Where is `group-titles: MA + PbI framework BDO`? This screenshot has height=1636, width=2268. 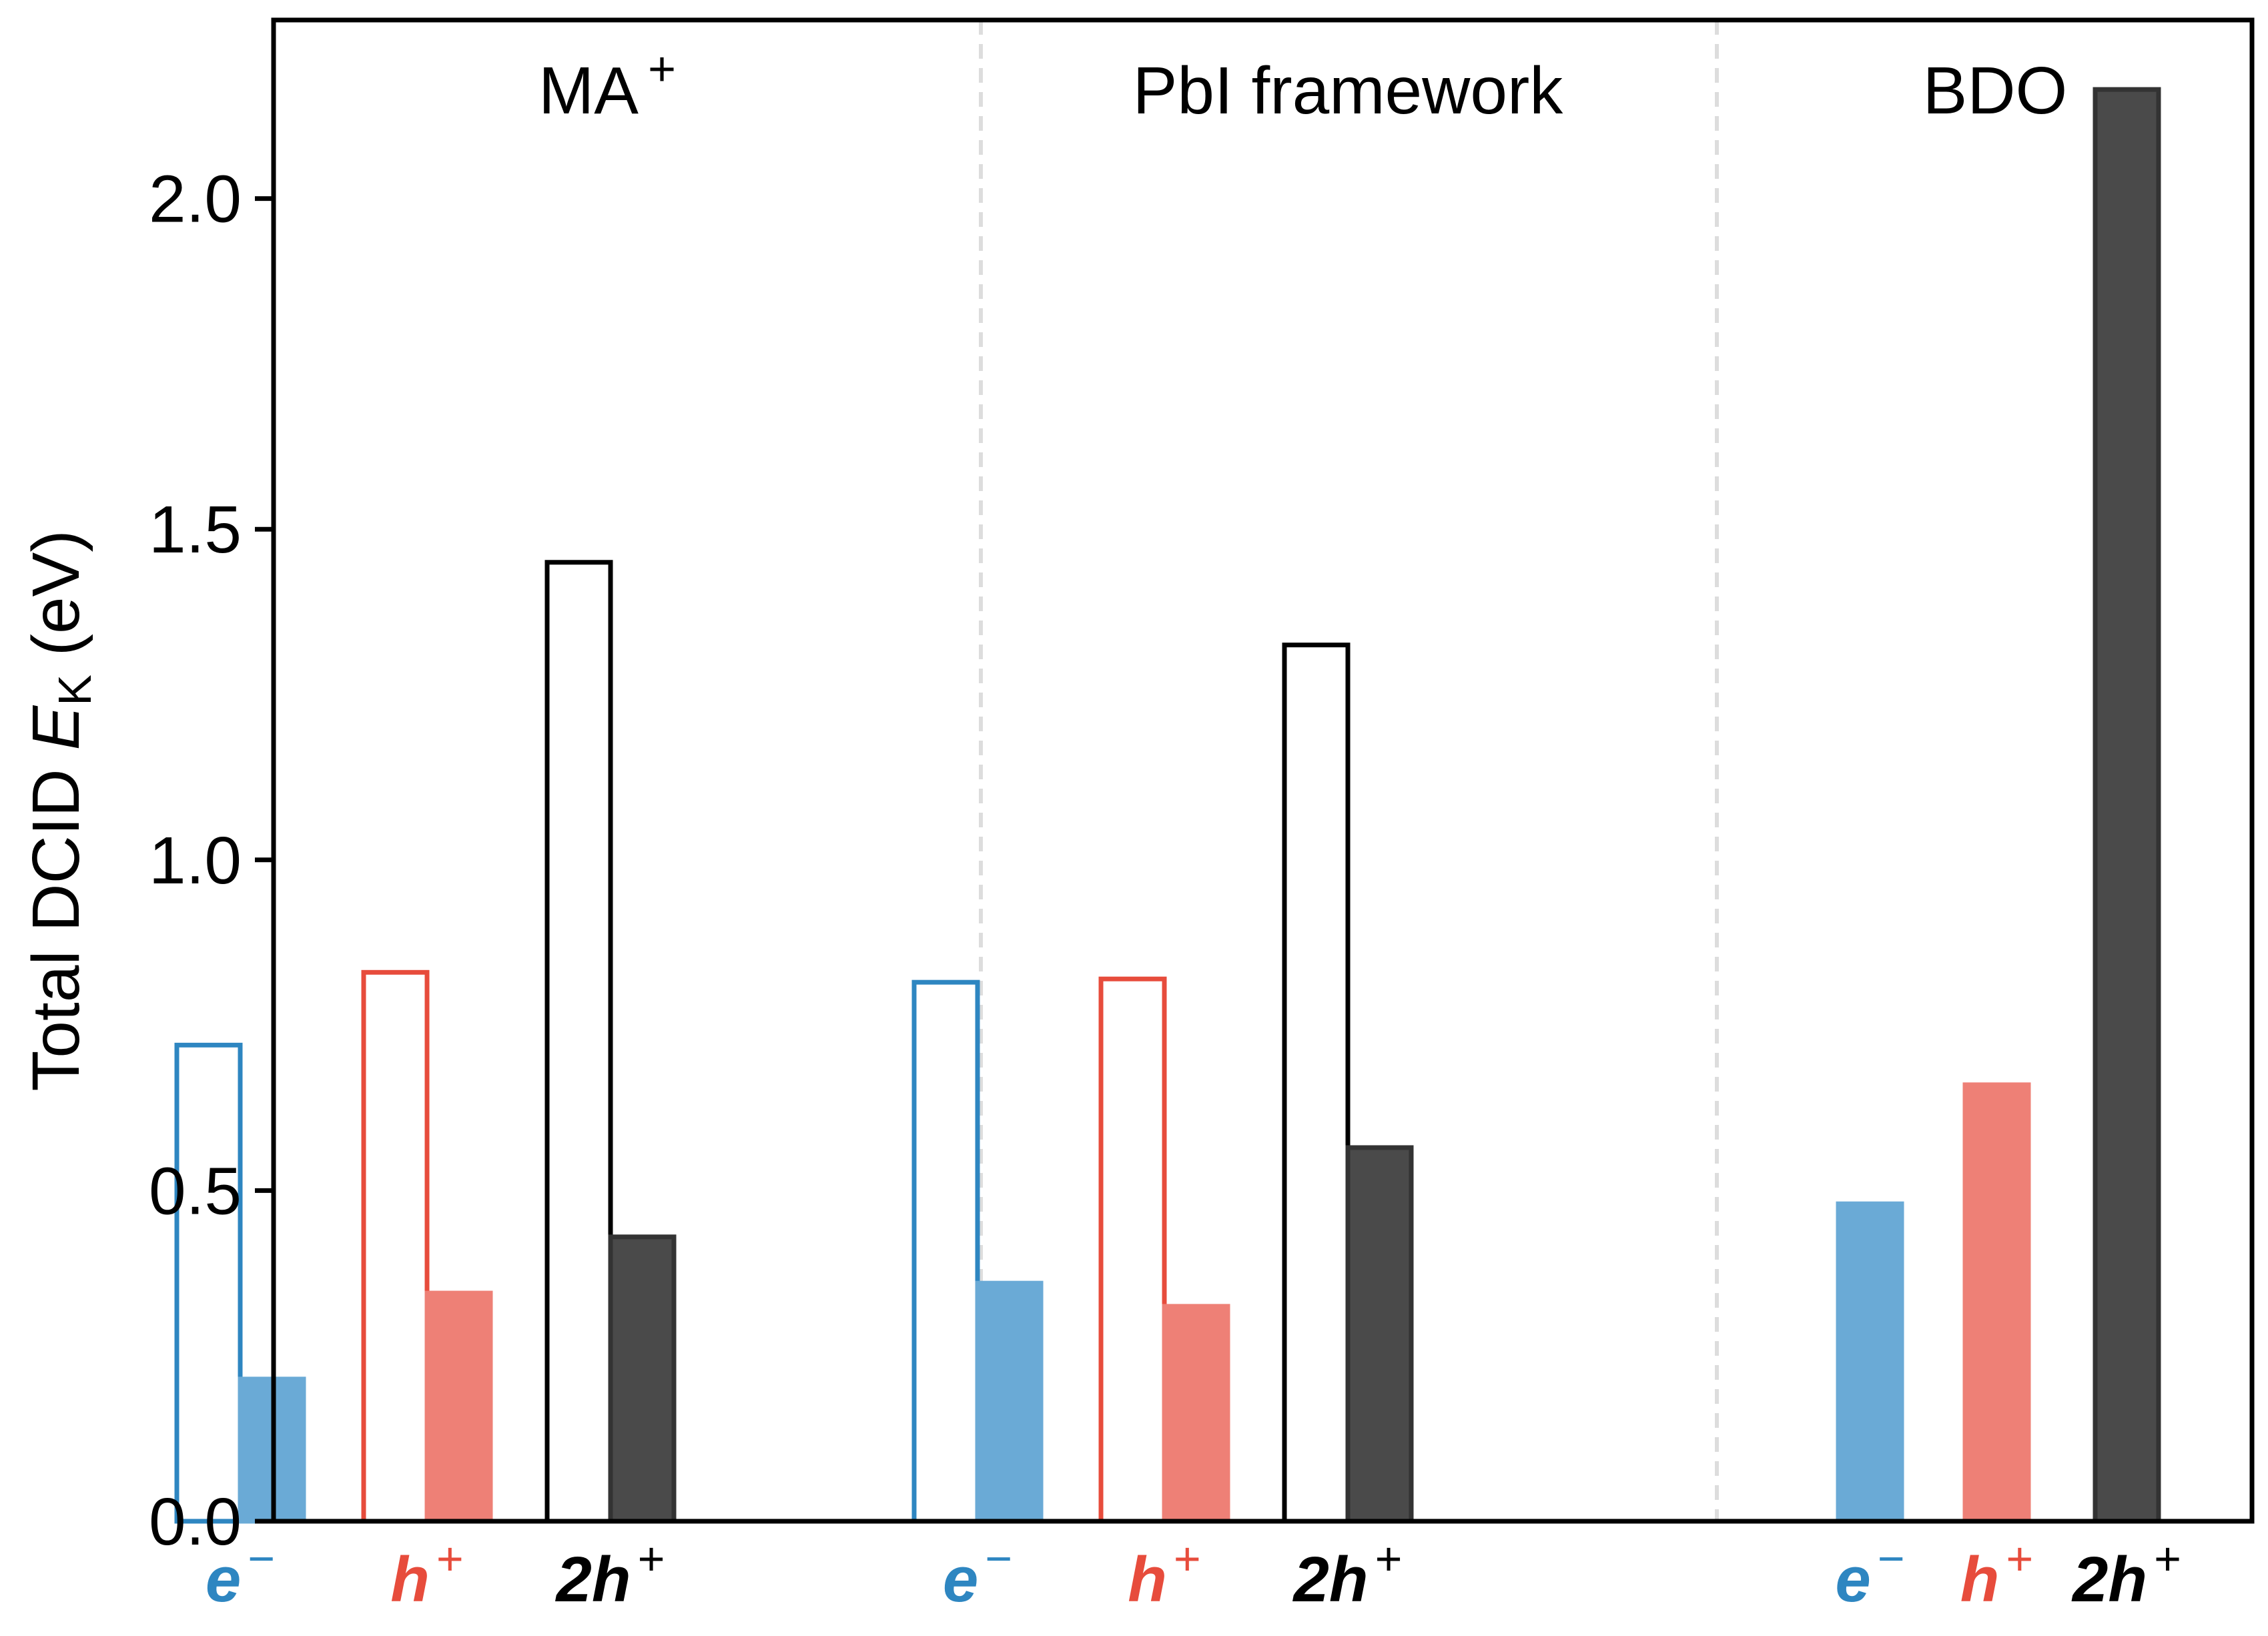
group-titles: MA + PbI framework BDO is located at coordinates (1302, 86).